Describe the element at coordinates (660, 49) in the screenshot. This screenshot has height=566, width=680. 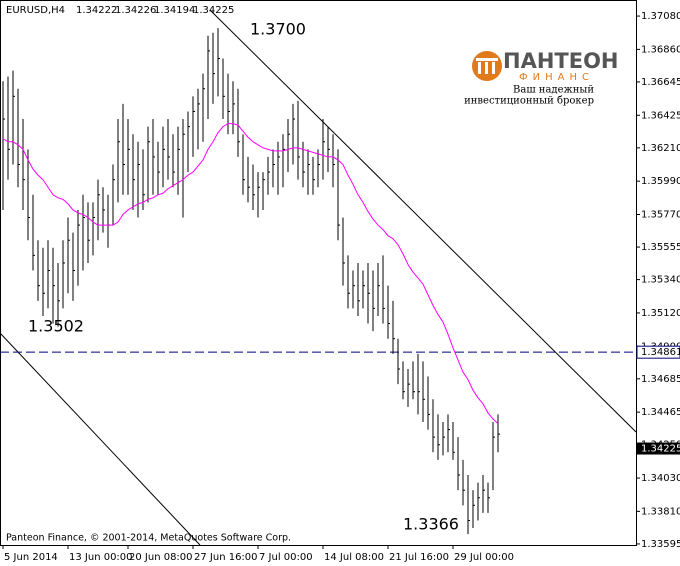
I see `y-tick-label: 1.36860` at that location.